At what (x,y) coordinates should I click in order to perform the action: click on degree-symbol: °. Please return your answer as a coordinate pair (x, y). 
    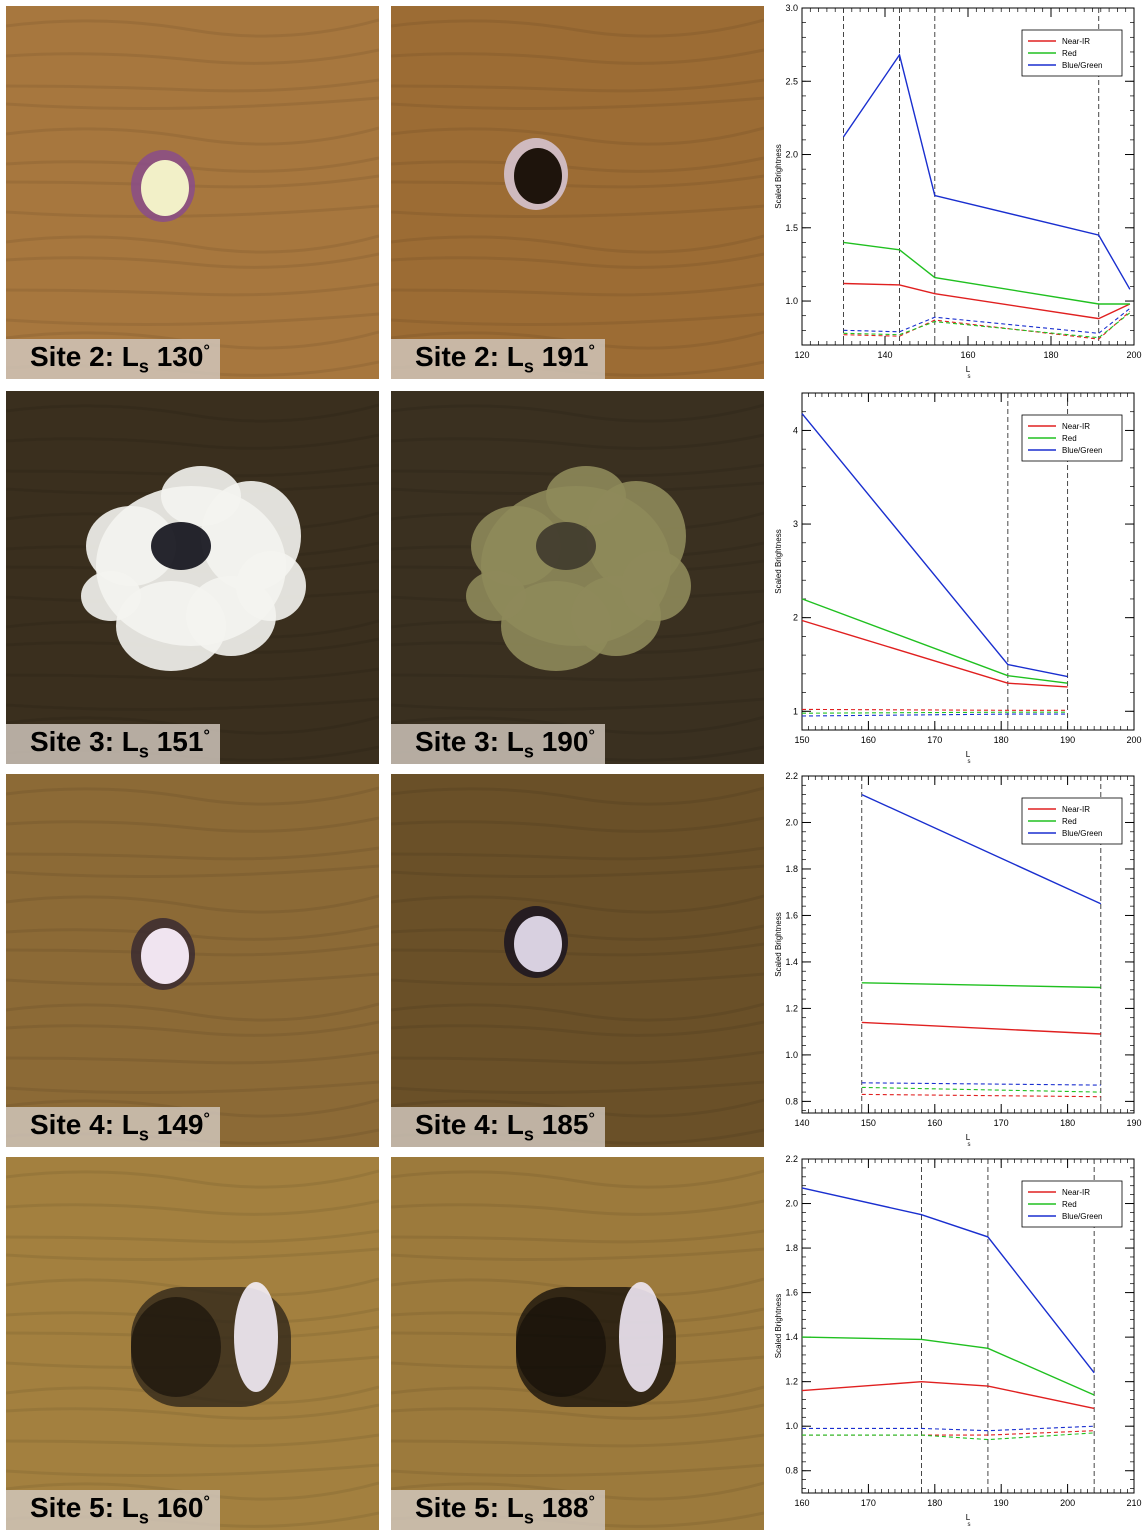
    Looking at the image, I should click on (206, 1502).